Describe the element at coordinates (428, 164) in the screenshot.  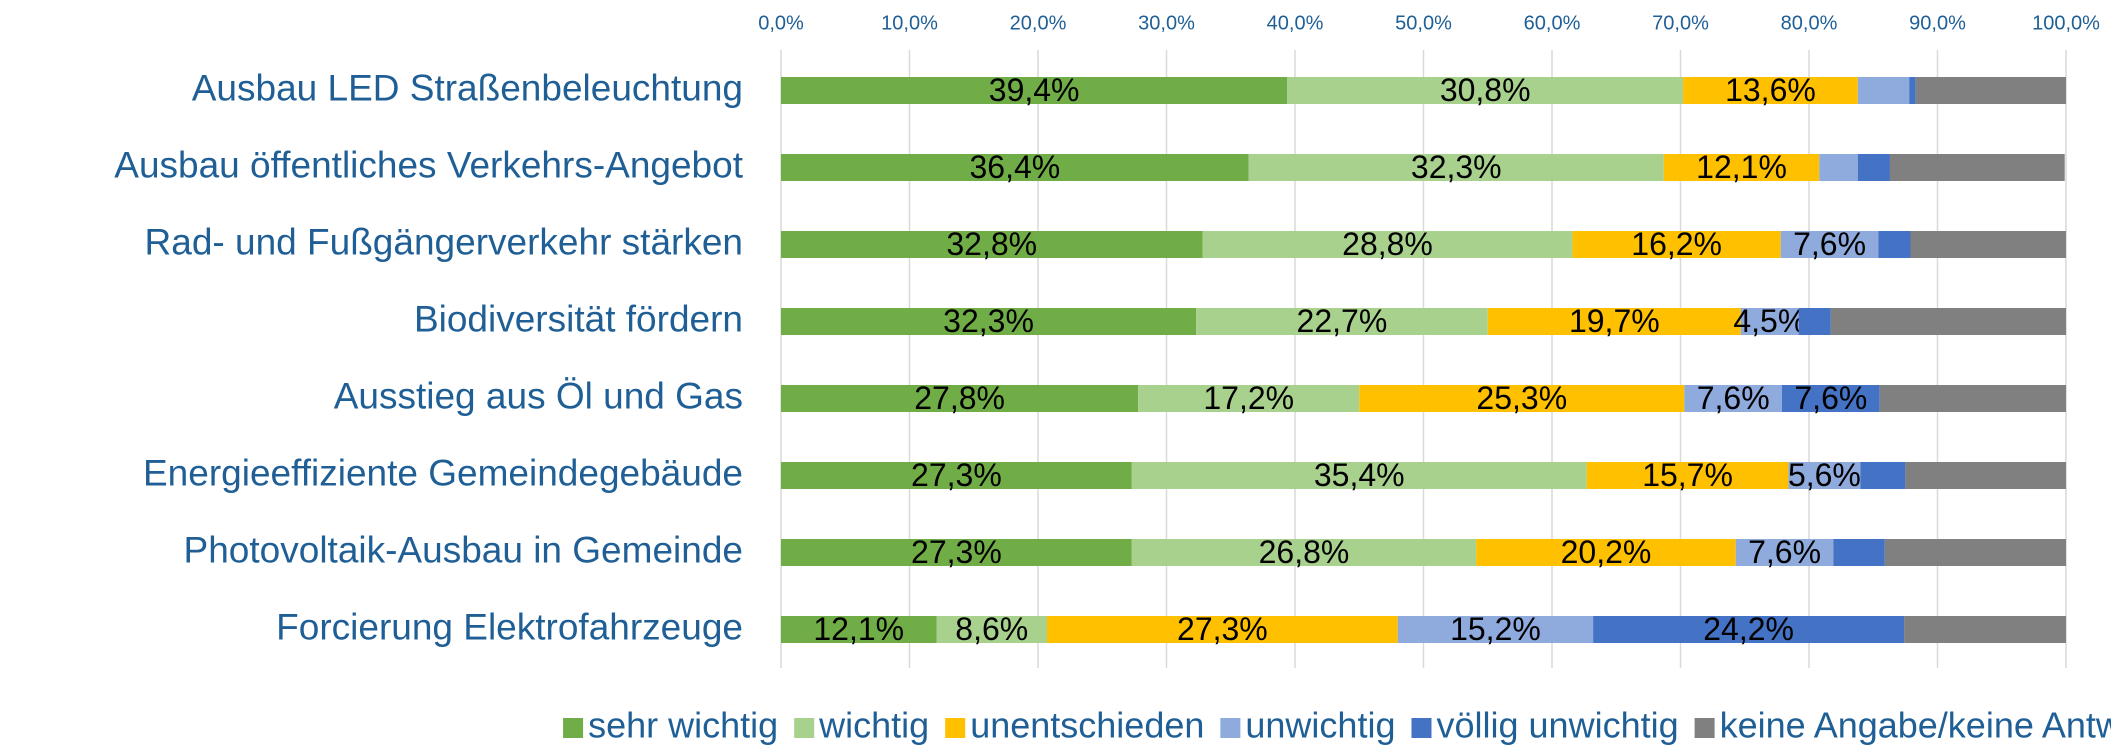
I see `category-label: Ausbau öffentliches Verkehrs-Angebot` at that location.